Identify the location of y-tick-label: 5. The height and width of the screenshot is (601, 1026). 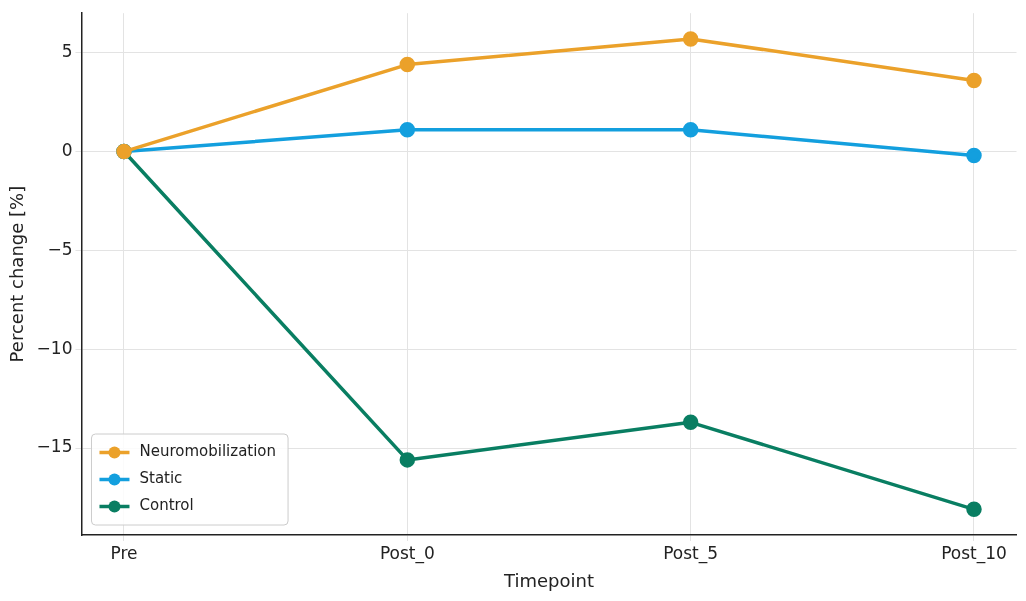
(67, 51).